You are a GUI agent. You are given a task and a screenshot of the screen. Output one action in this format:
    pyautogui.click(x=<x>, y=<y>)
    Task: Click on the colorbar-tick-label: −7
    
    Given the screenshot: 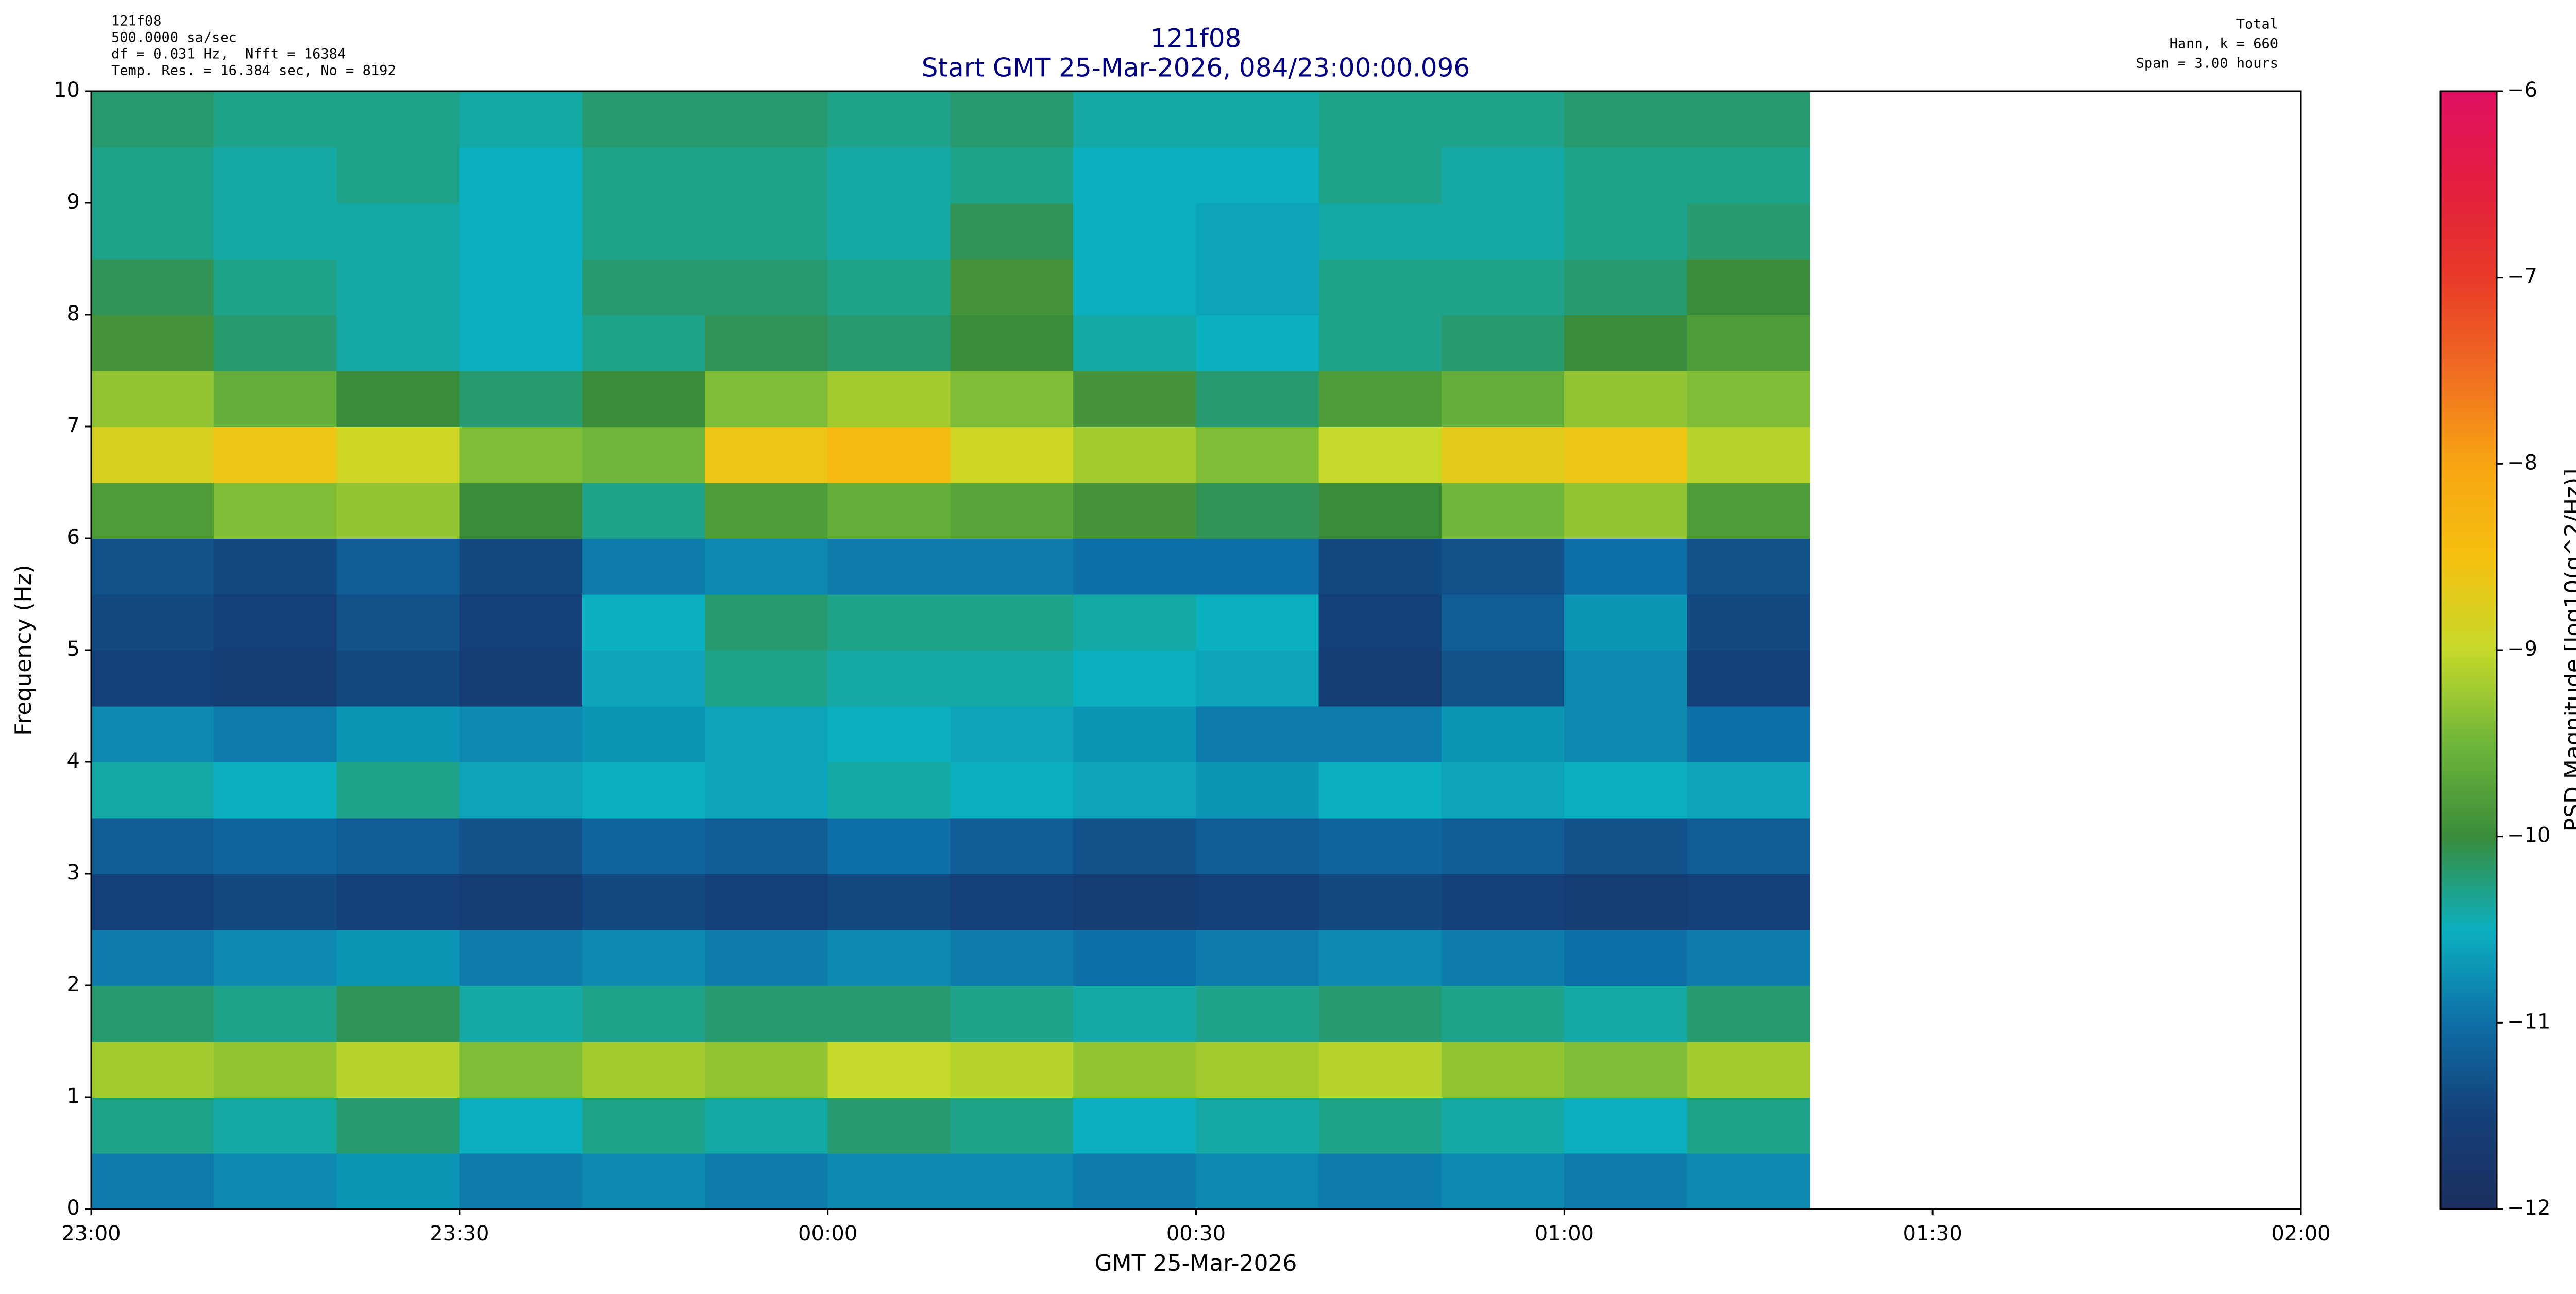 What is the action you would take?
    pyautogui.click(x=2522, y=276)
    